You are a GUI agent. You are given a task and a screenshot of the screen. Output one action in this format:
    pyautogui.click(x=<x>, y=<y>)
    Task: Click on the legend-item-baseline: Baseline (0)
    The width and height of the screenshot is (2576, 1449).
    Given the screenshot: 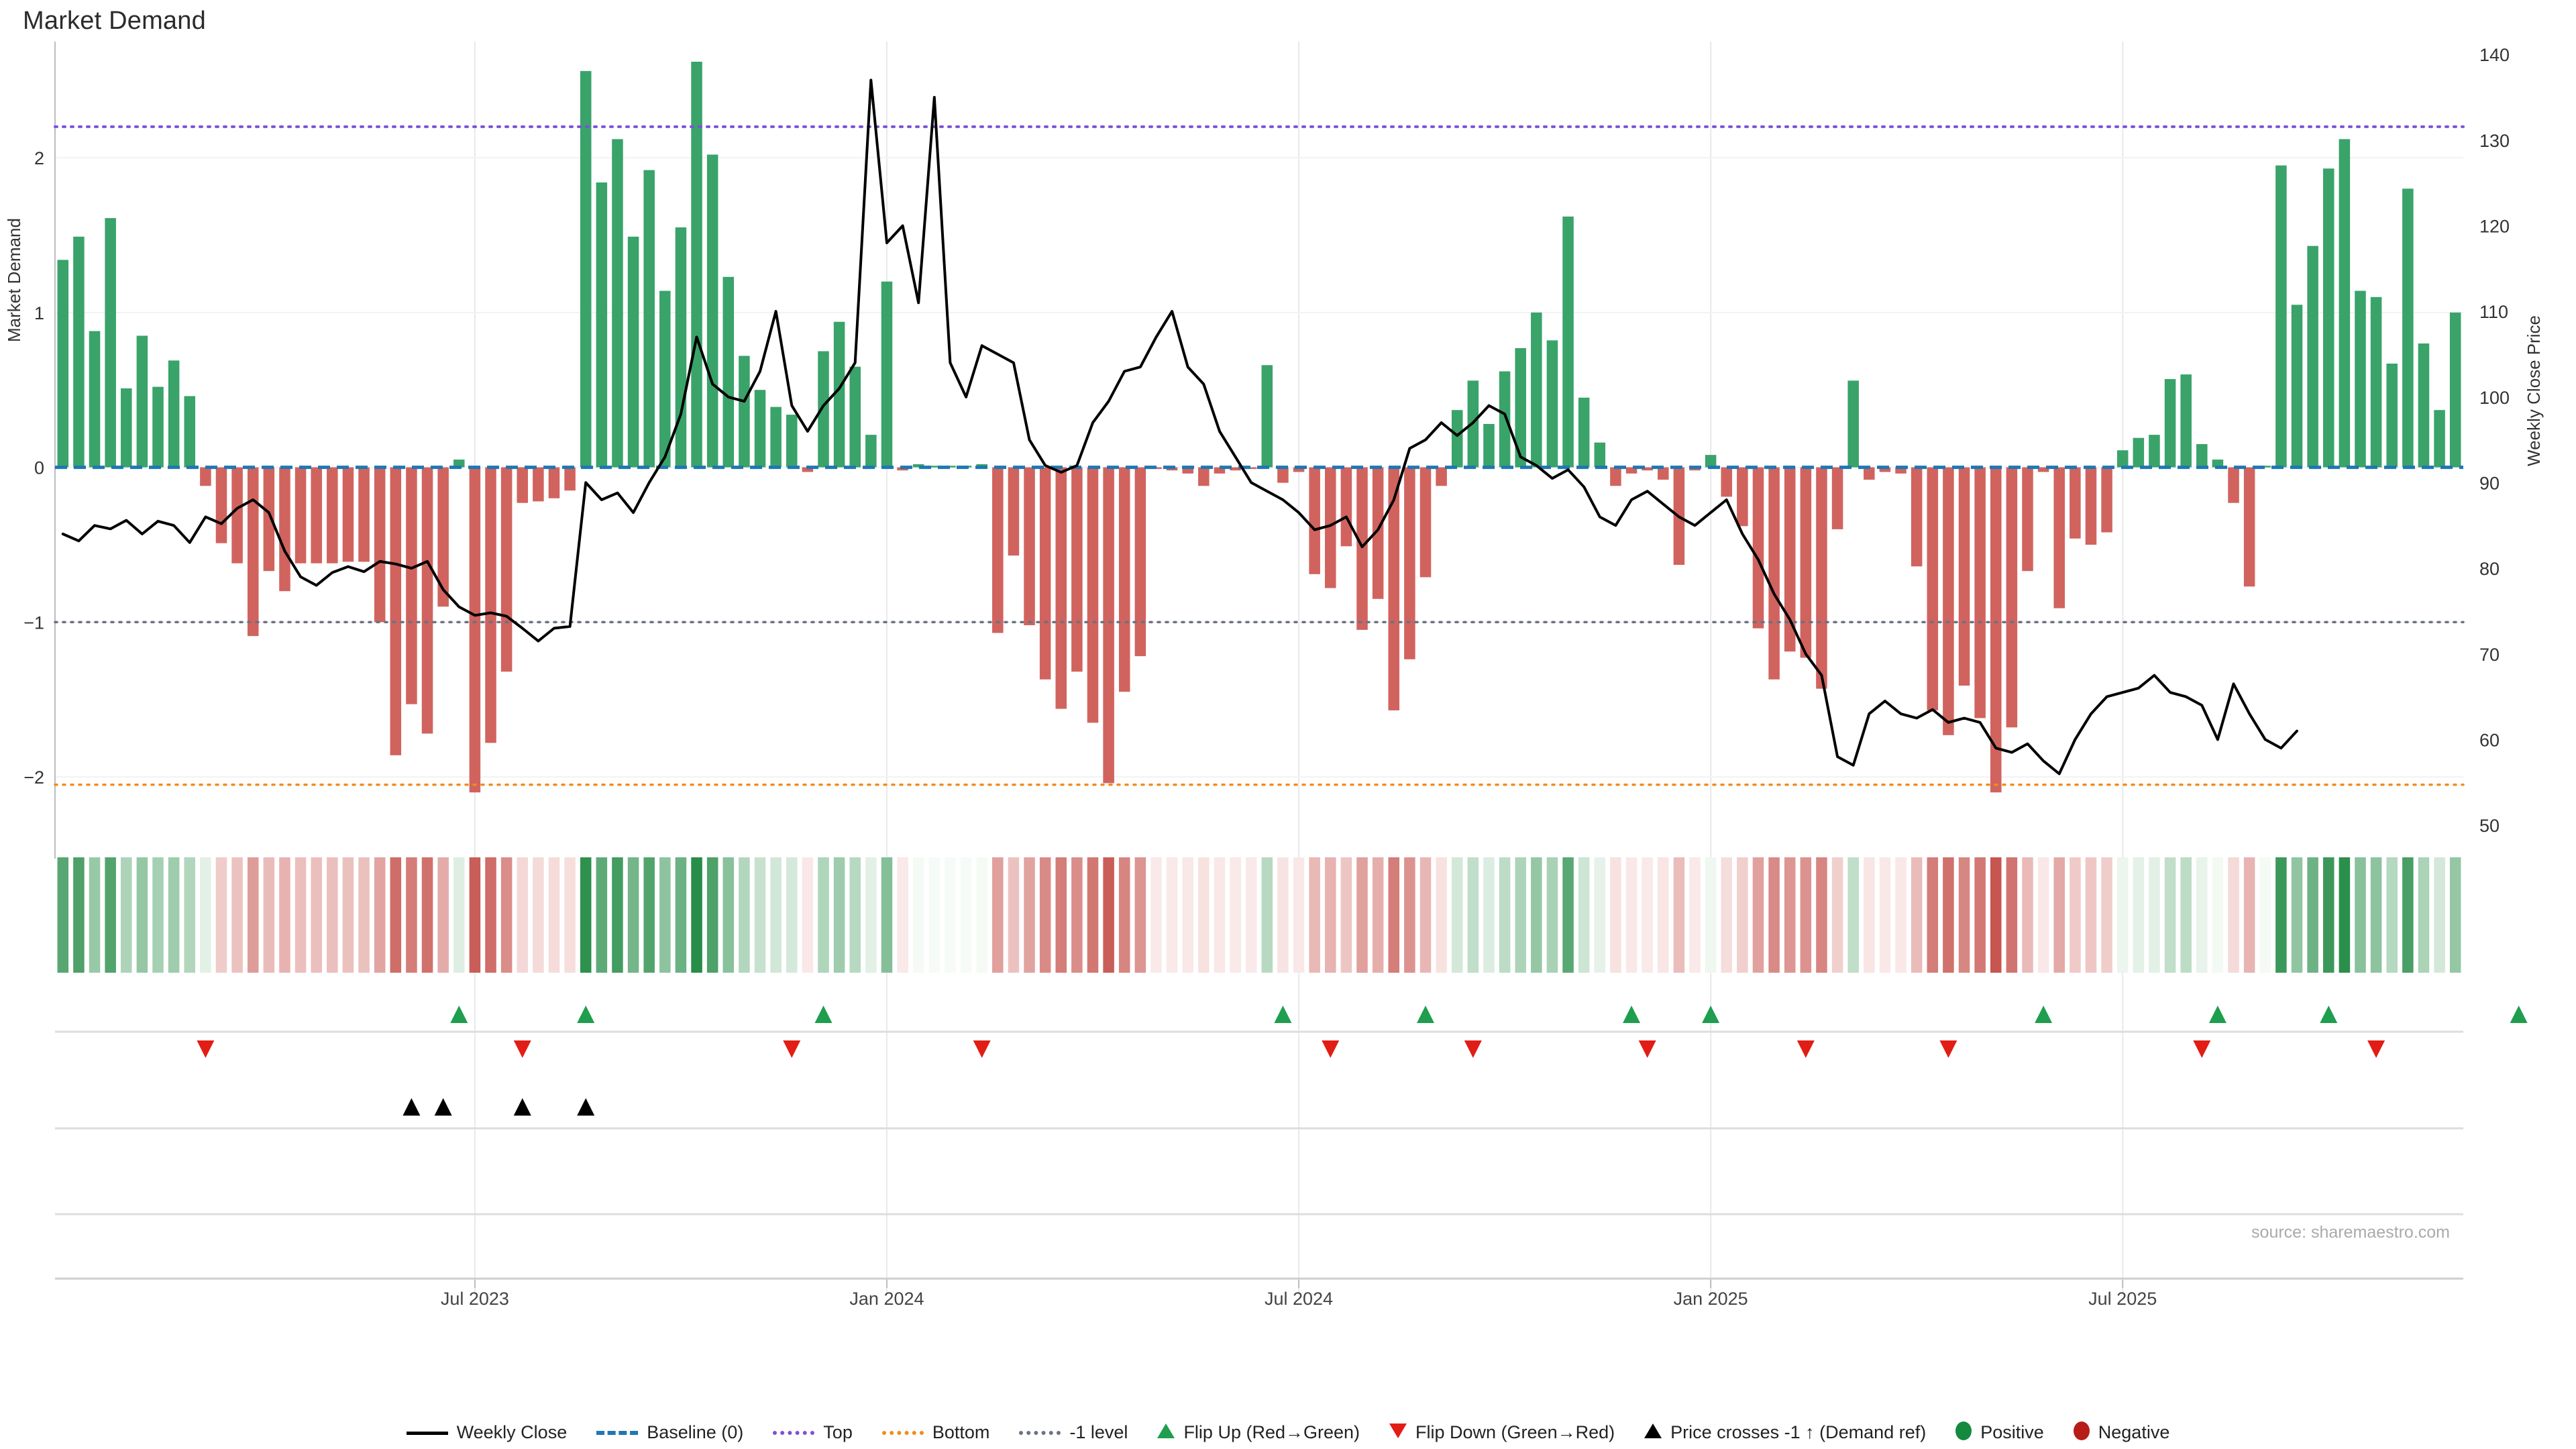 What is the action you would take?
    pyautogui.click(x=669, y=1432)
    